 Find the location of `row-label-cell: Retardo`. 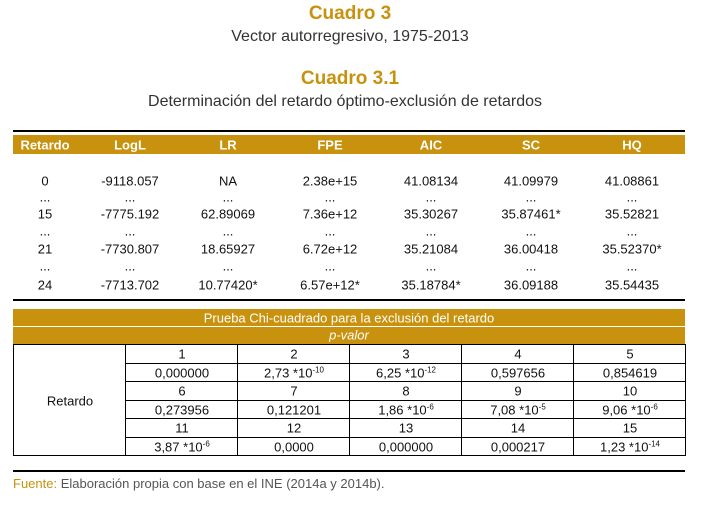

row-label-cell: Retardo is located at coordinates (69, 400).